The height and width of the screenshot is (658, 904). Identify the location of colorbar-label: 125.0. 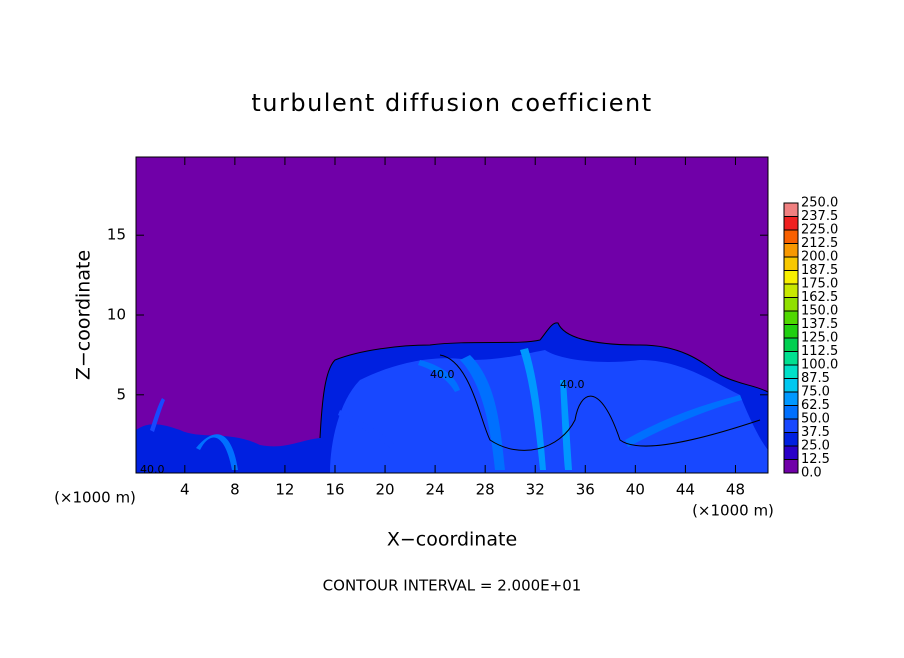
(819, 338).